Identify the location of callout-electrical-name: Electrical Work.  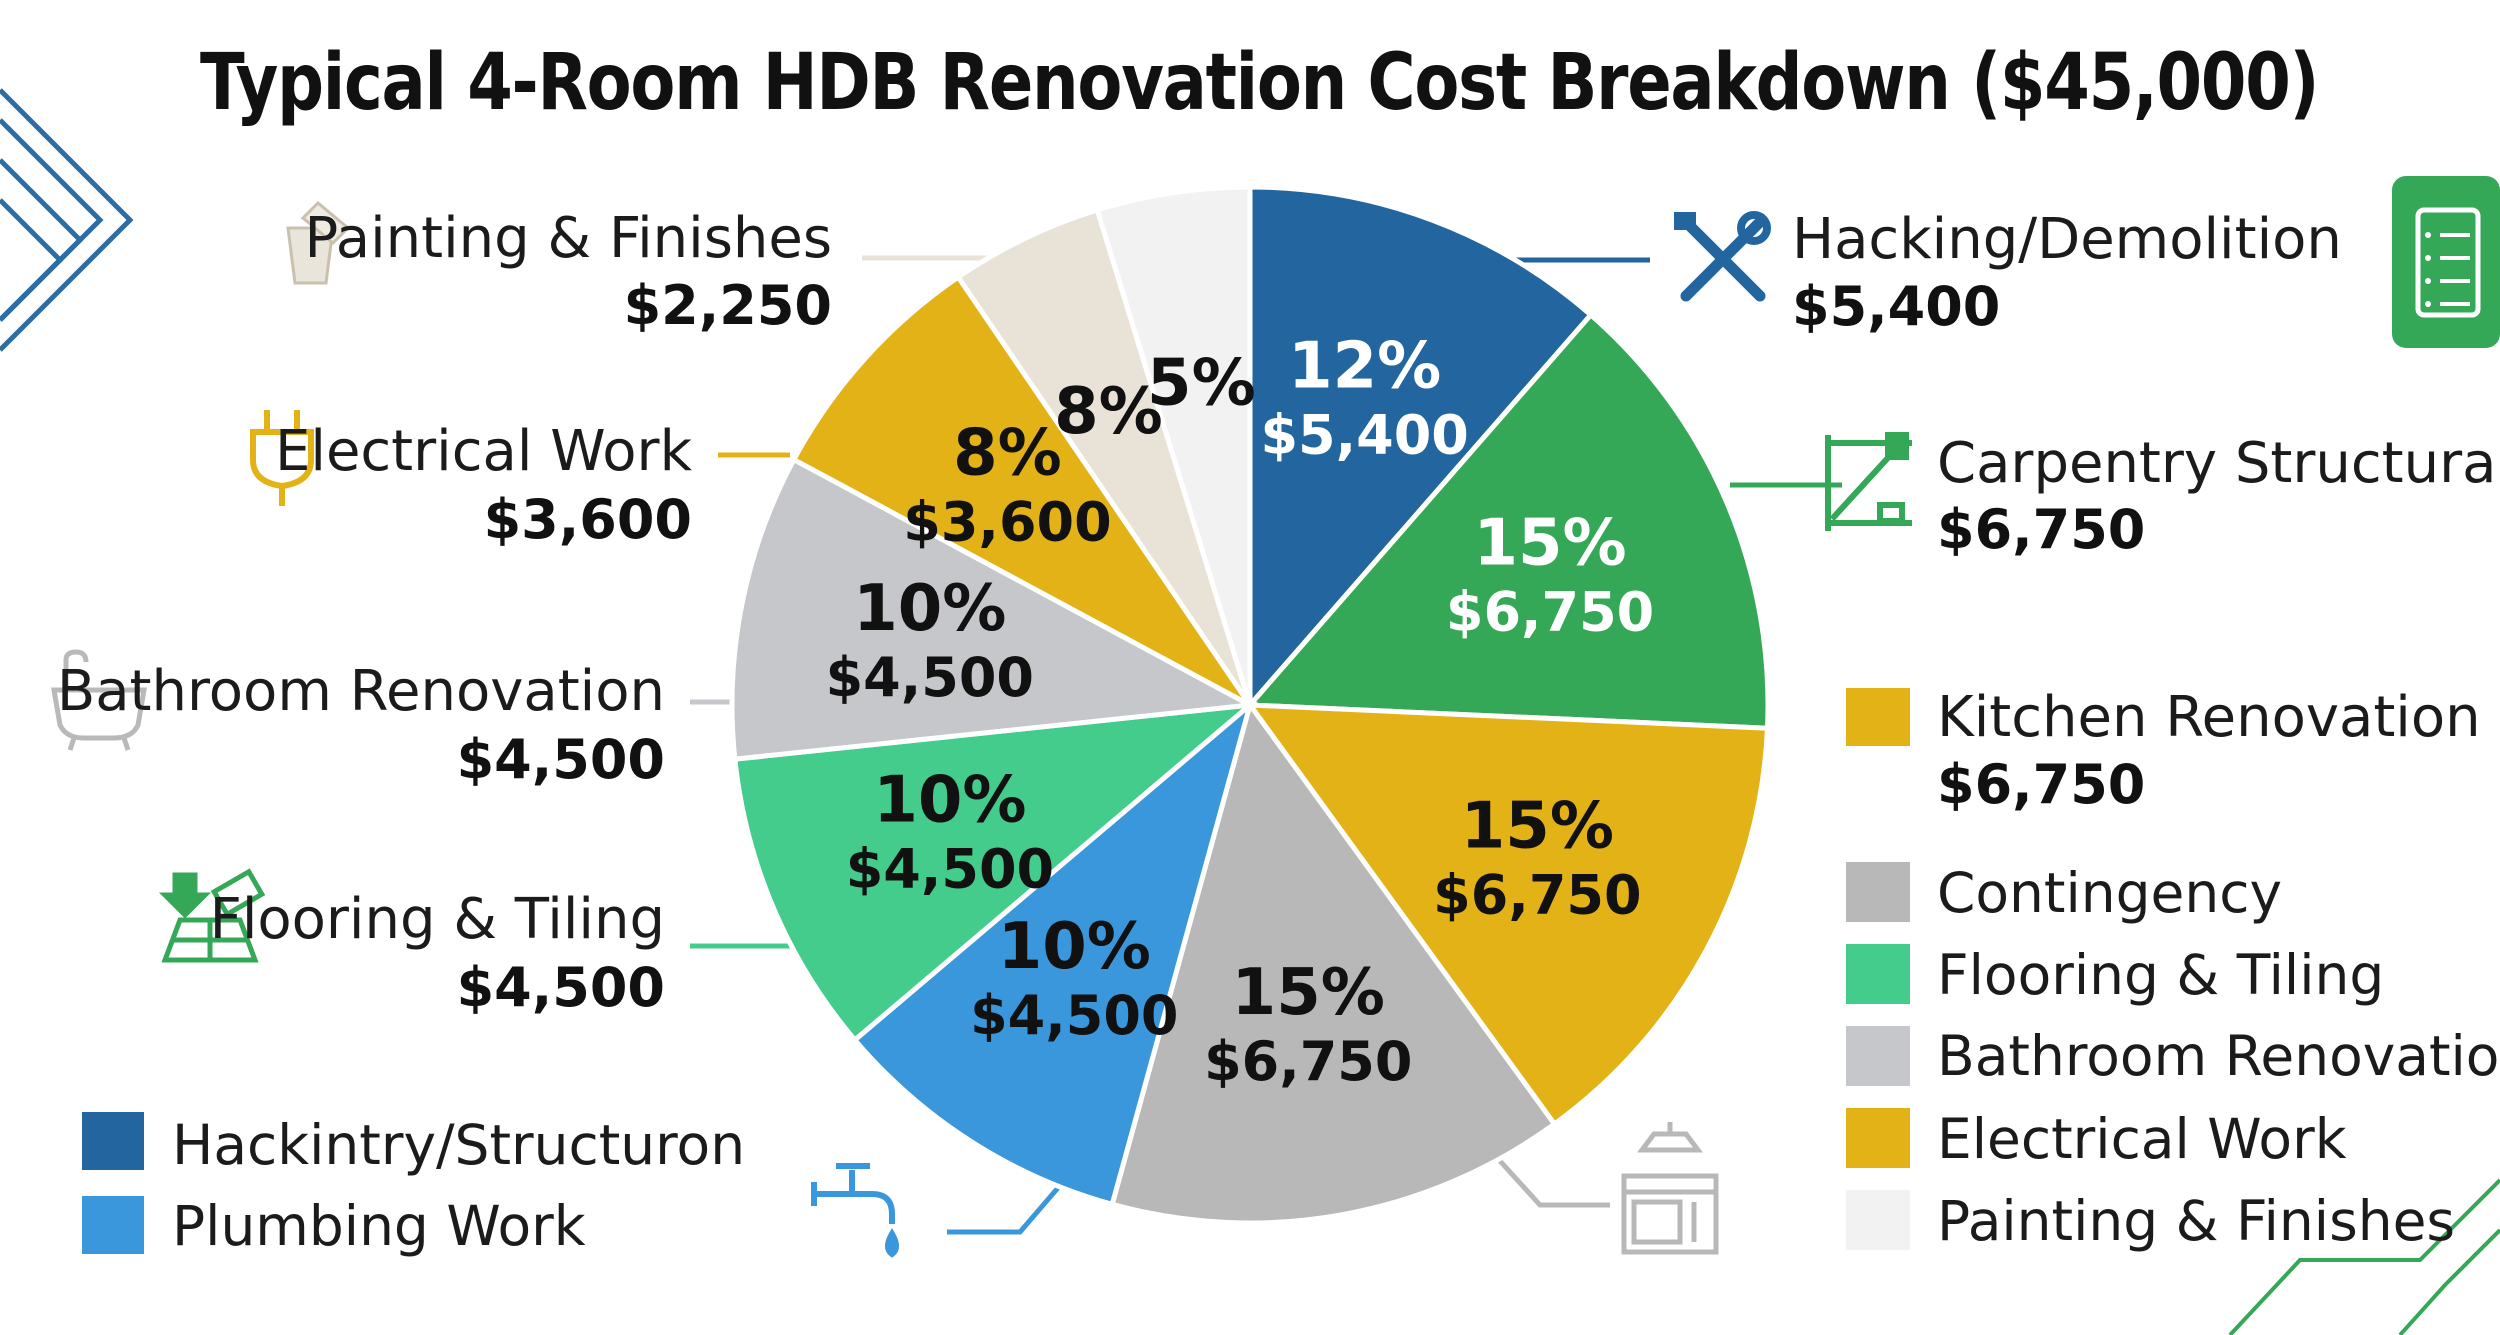
(484, 451).